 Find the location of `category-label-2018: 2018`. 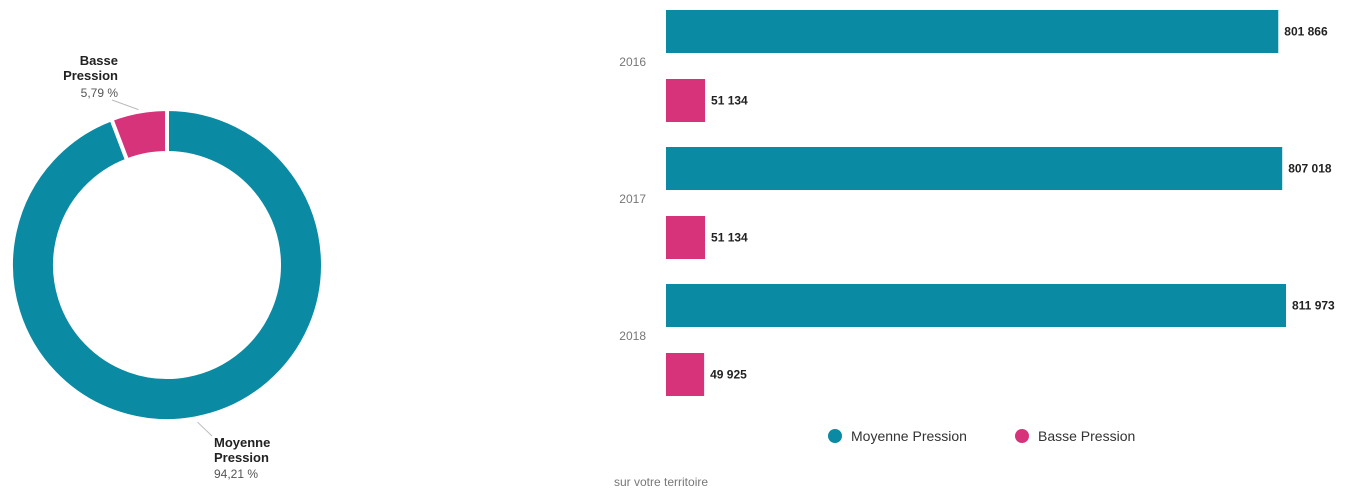

category-label-2018: 2018 is located at coordinates (632, 336).